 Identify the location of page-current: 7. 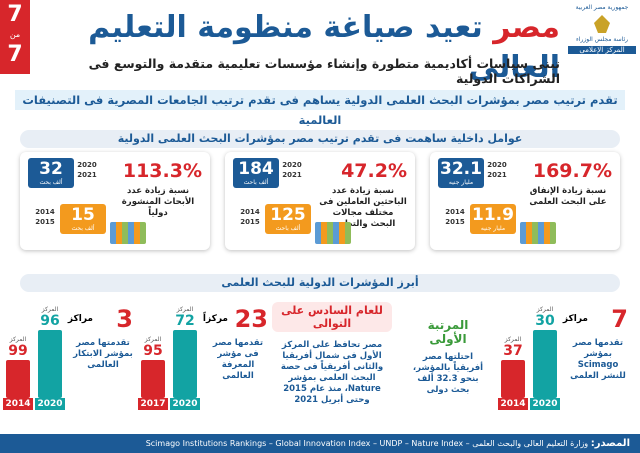
(15, 14).